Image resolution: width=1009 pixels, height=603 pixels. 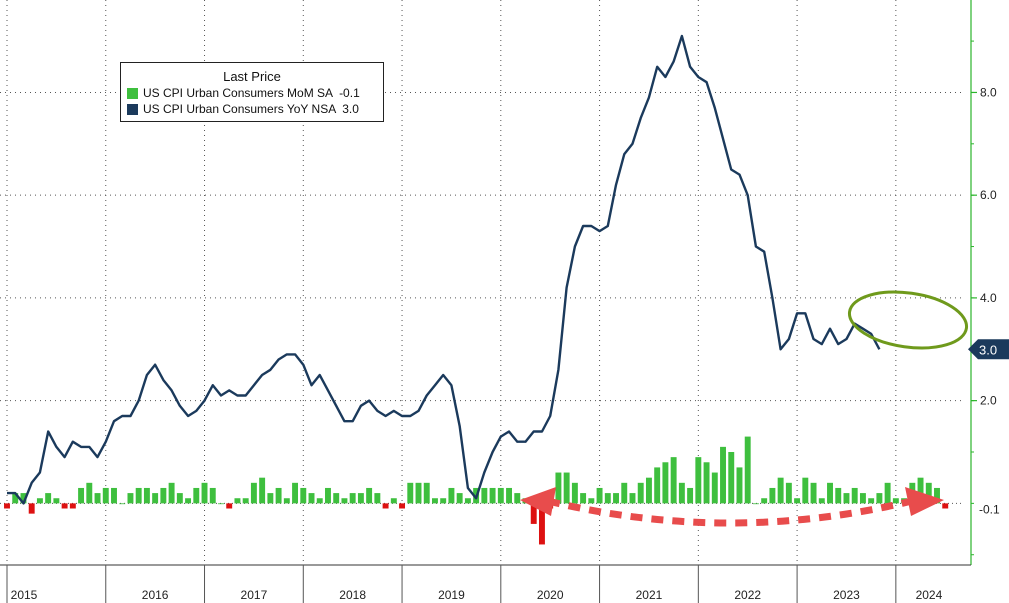 I want to click on legend-label-mom: US CPI Urban Consumers MoM SA, so click(x=238, y=93).